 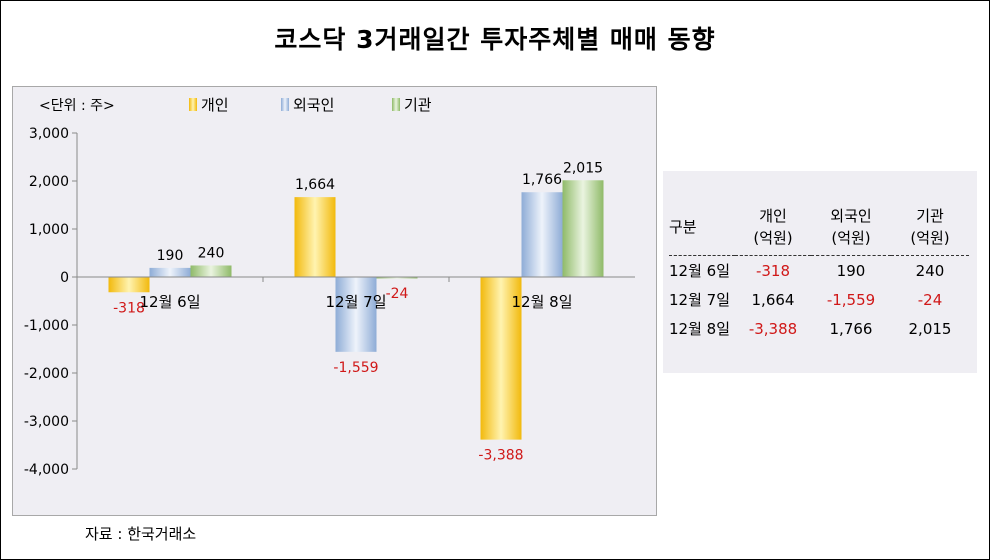 What do you see at coordinates (851, 299) in the screenshot?
I see `table-cell-foreign: -1,559` at bounding box center [851, 299].